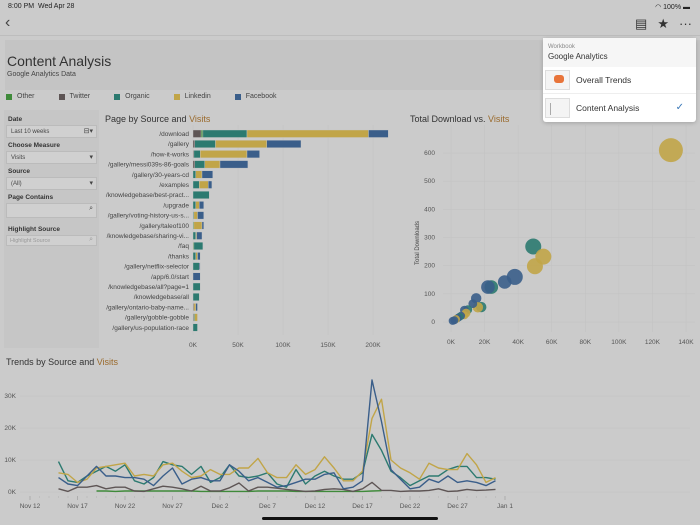 The width and height of the screenshot is (700, 525). Describe the element at coordinates (149, 165) in the screenshot. I see `category-label: /gallery/messi039s-86-goals` at that location.